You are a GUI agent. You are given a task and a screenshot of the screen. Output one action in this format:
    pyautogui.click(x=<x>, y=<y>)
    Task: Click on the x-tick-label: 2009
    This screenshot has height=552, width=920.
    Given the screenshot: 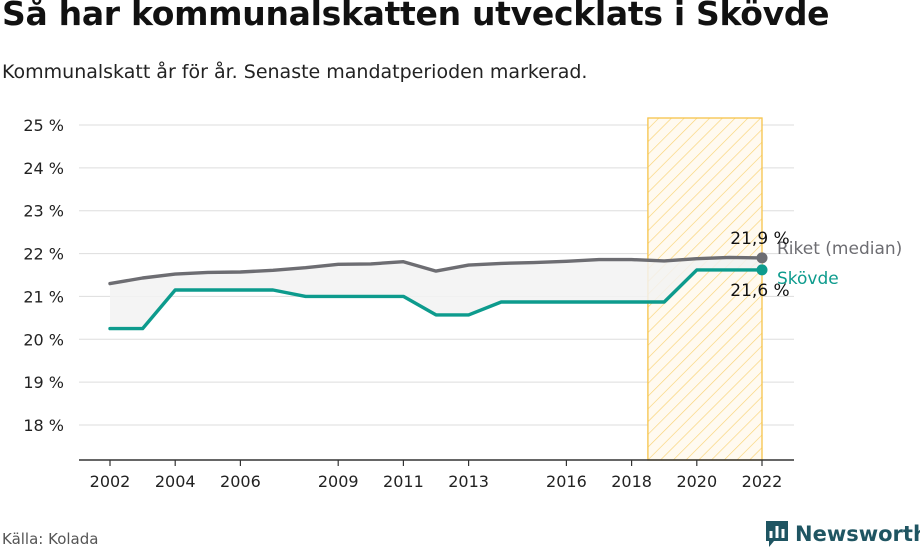 What is the action you would take?
    pyautogui.click(x=338, y=481)
    